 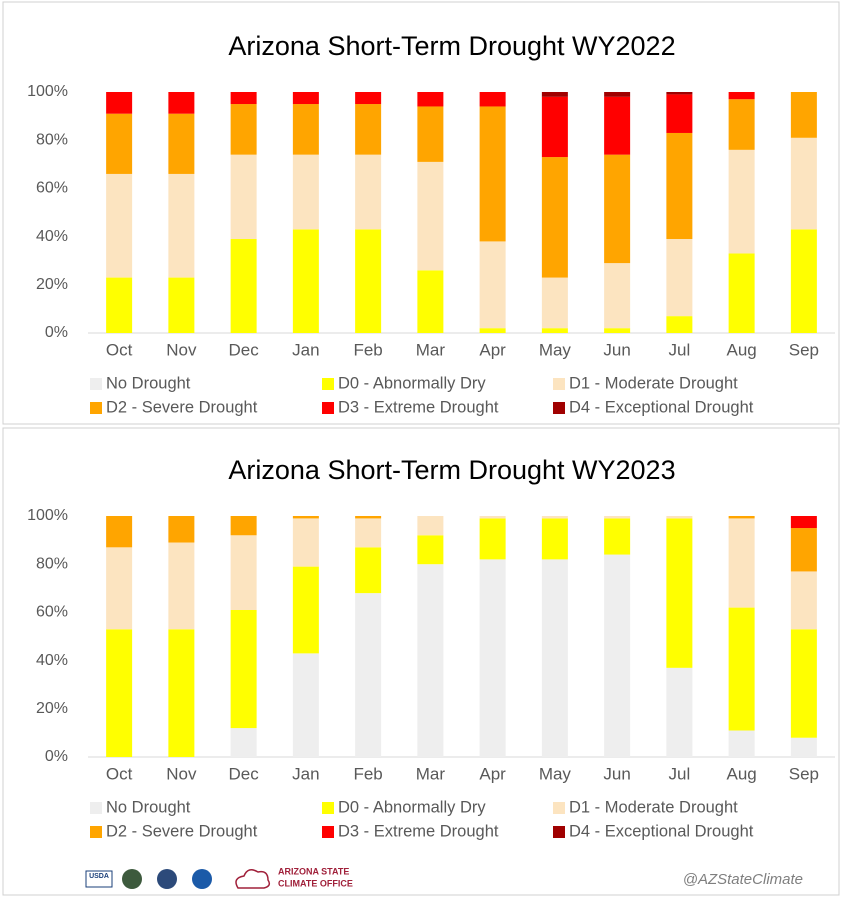 What do you see at coordinates (653, 383) in the screenshot?
I see `legend-label: D1 - Moderate Drought` at bounding box center [653, 383].